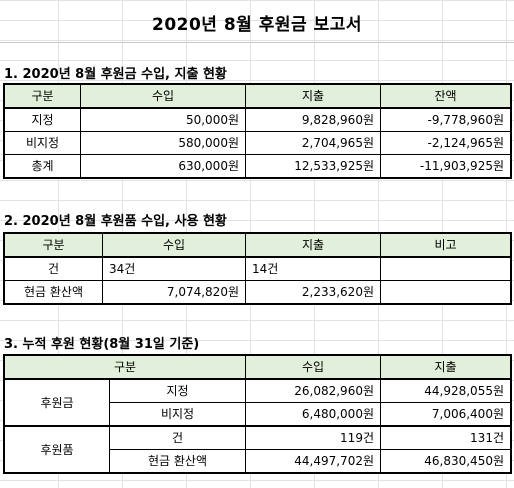 The width and height of the screenshot is (514, 488). What do you see at coordinates (313, 292) in the screenshot?
I see `expense-cell: 2,233,620원` at bounding box center [313, 292].